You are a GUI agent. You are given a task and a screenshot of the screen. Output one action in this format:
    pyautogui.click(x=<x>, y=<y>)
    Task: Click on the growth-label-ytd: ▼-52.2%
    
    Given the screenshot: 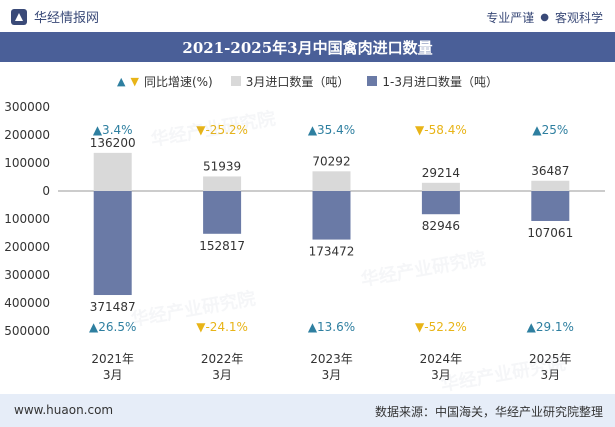 What is the action you would take?
    pyautogui.click(x=441, y=327)
    